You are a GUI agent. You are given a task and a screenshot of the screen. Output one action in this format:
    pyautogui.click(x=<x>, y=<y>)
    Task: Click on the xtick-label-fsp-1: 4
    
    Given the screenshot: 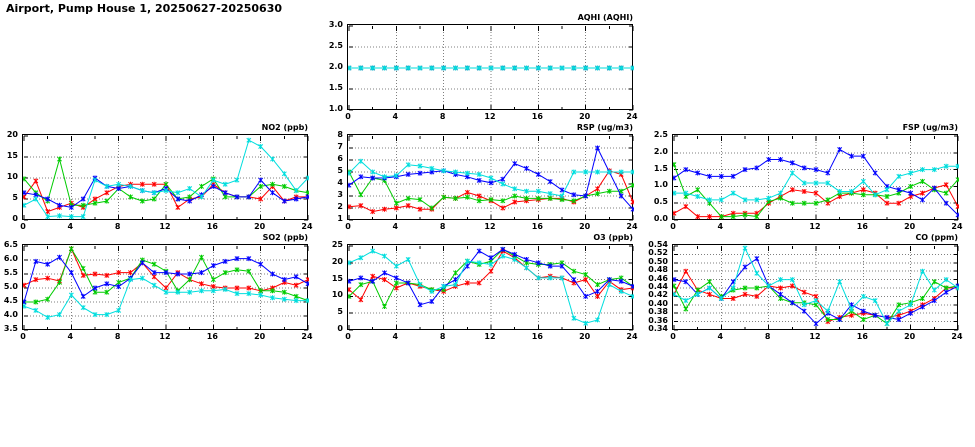 What is the action you would take?
    pyautogui.click(x=720, y=226)
    